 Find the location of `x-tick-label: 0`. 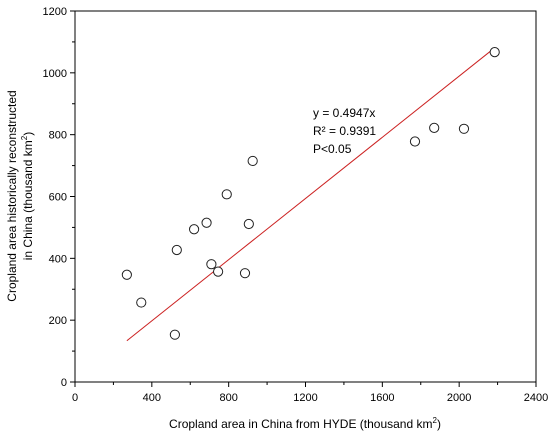

x-tick-label: 0 is located at coordinates (75, 398).